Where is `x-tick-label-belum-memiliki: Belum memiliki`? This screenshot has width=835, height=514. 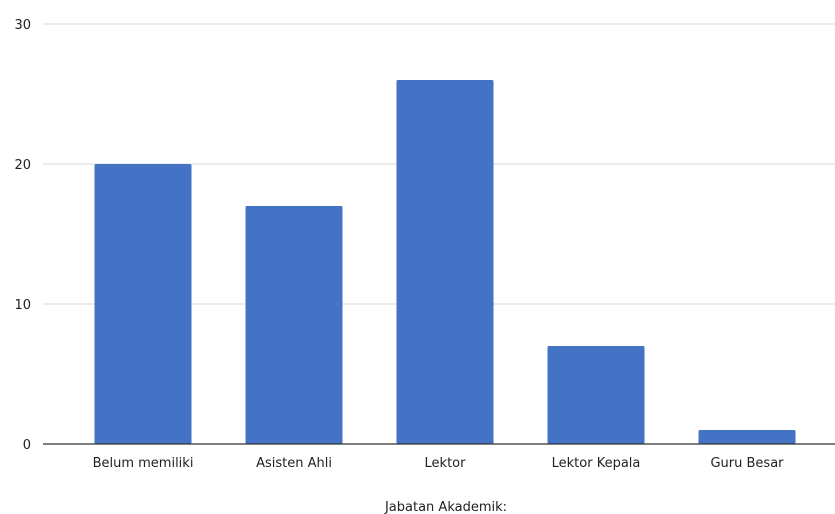
x-tick-label-belum-memiliki: Belum memiliki is located at coordinates (143, 463).